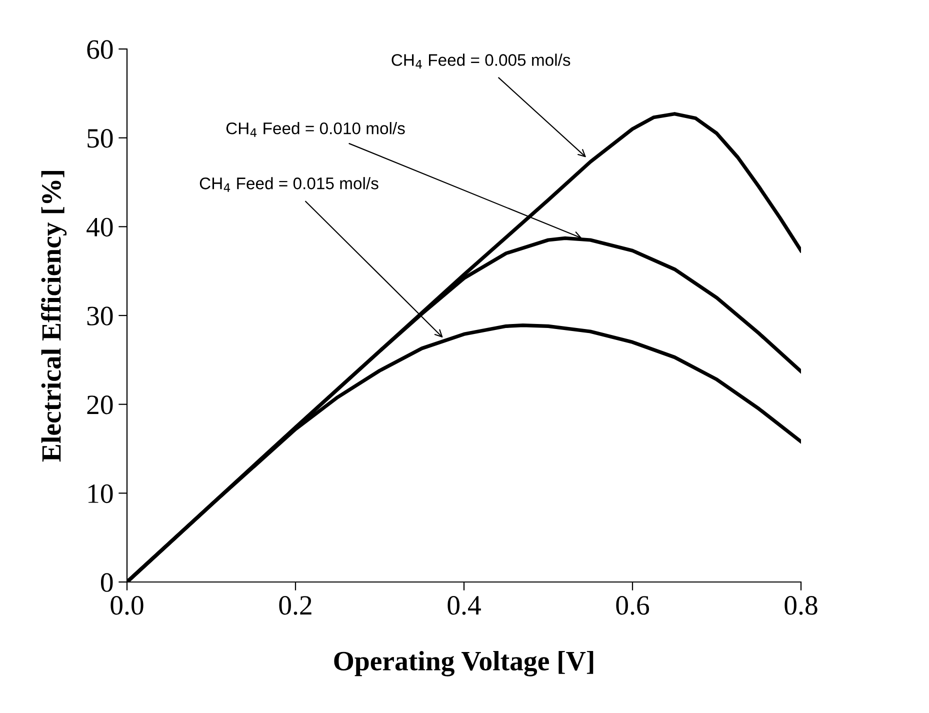  I want to click on y-tick-label: 0, so click(106, 582).